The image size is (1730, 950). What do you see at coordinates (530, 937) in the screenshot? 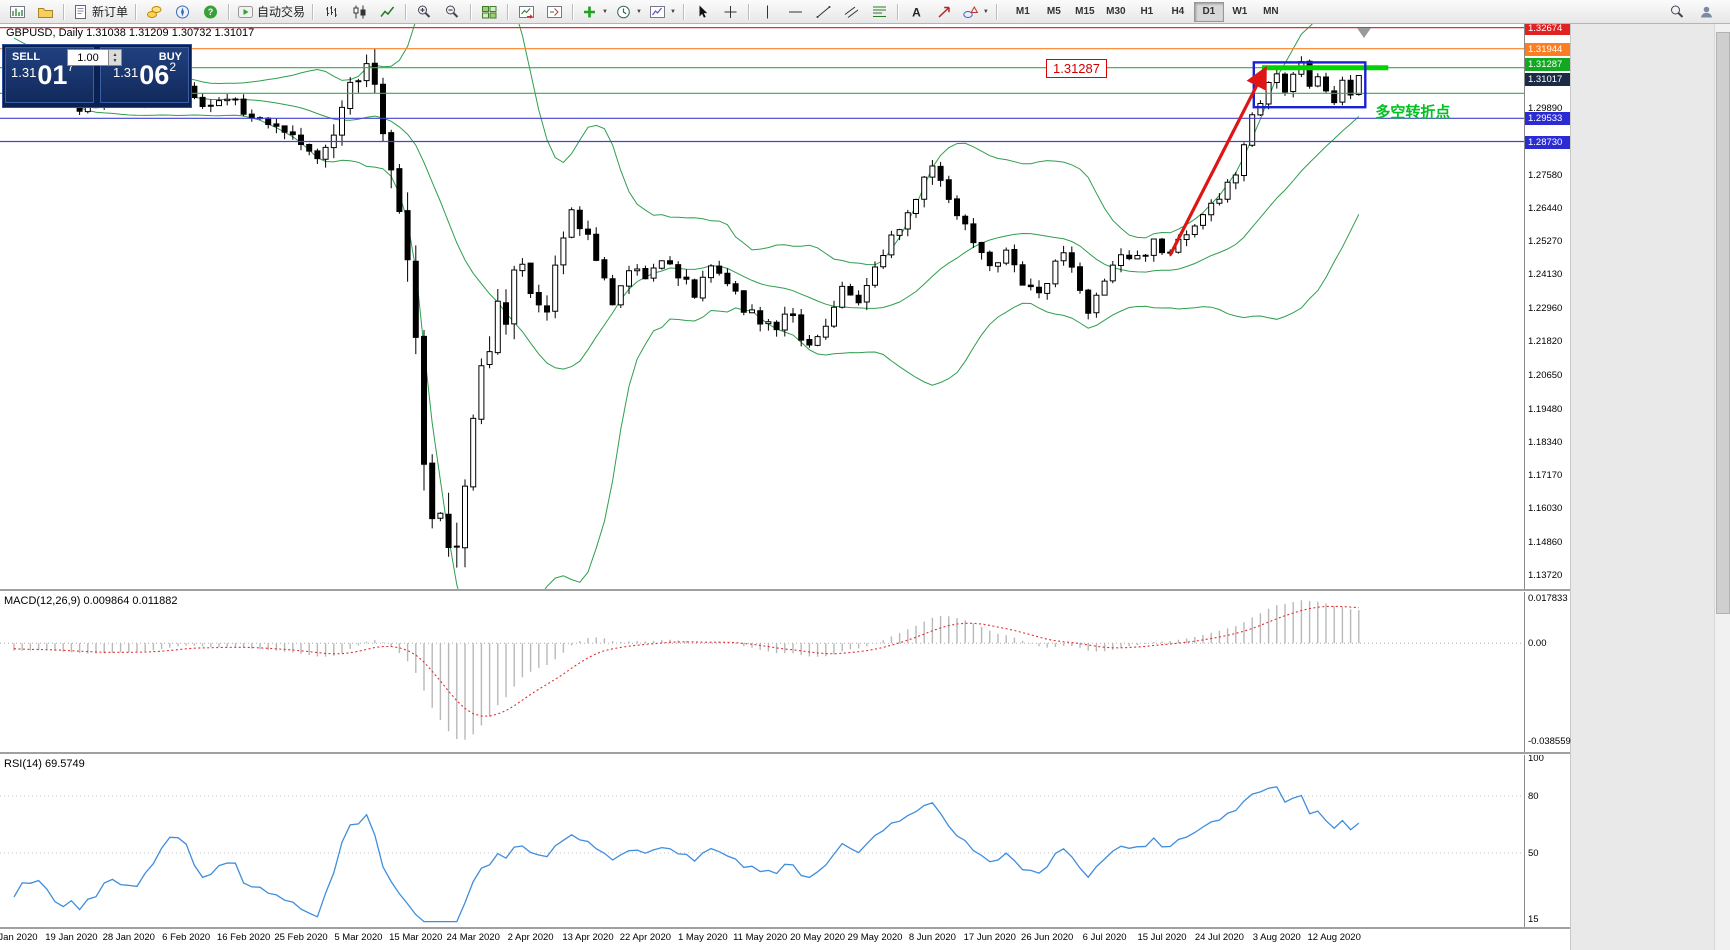
I see `date-axis-label: 2 Apr 2020` at bounding box center [530, 937].